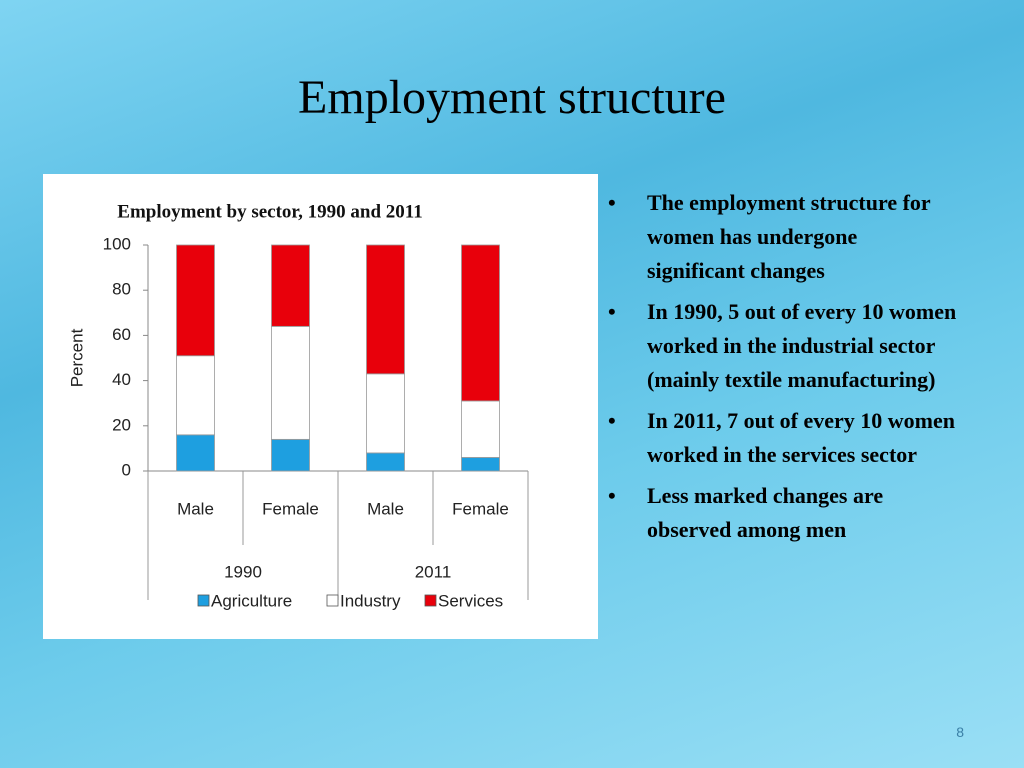 The width and height of the screenshot is (1024, 768). Describe the element at coordinates (126, 469) in the screenshot. I see `y-tick-label: 0` at that location.